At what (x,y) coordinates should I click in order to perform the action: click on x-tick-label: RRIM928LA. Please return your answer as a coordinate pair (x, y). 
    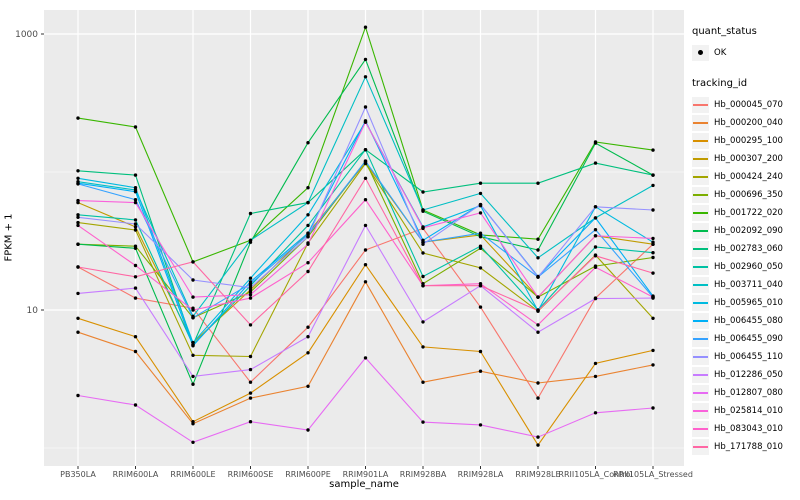
    Looking at the image, I should click on (481, 474).